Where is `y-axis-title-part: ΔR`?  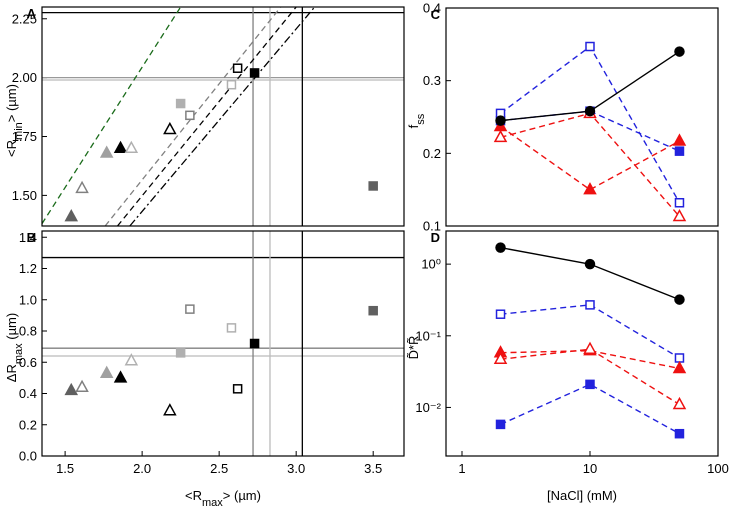
y-axis-title-part: ΔR is located at coordinates (11, 373).